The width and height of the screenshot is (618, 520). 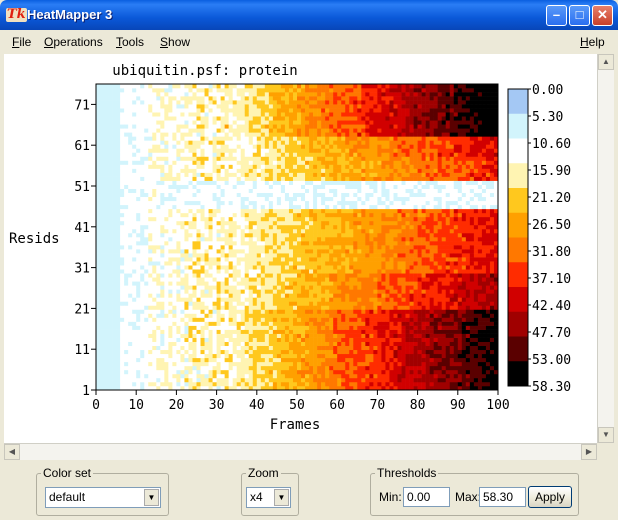 What do you see at coordinates (204, 71) in the screenshot?
I see `chart-title: ubiquitin.psf: protein` at bounding box center [204, 71].